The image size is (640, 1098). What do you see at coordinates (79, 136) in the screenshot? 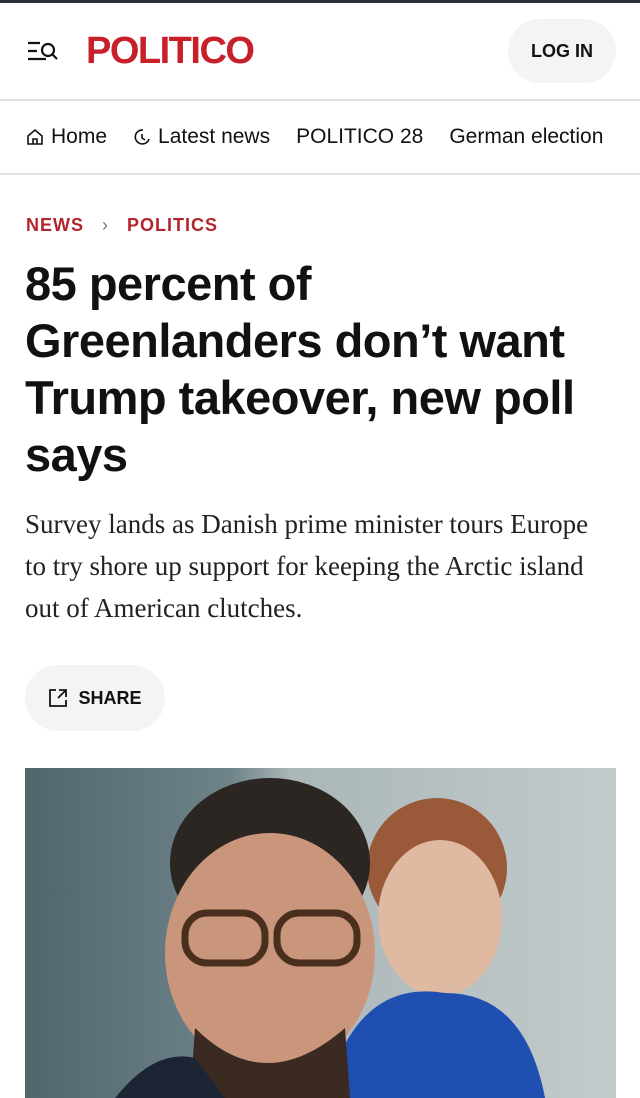
I see `nav-label: Home` at bounding box center [79, 136].